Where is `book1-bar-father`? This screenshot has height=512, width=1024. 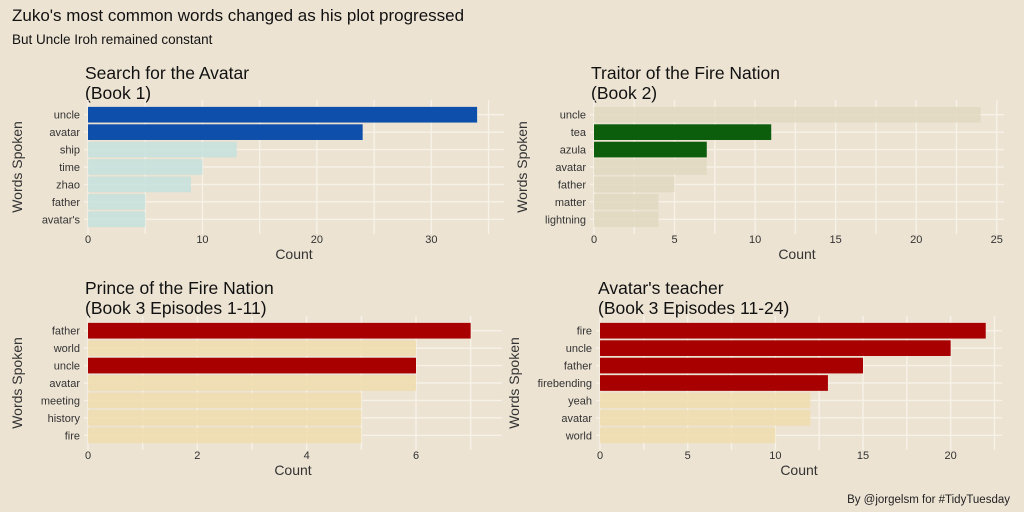
book1-bar-father is located at coordinates (117, 202).